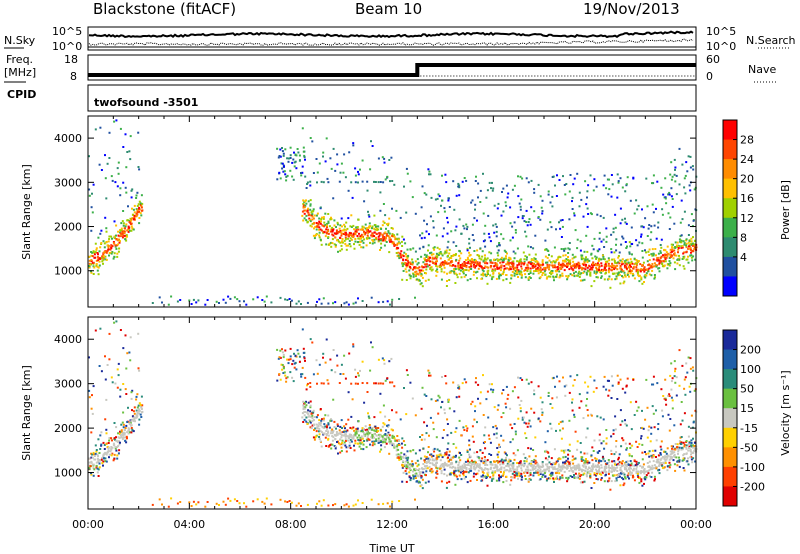 The image size is (800, 554). I want to click on colorbar-frame, so click(730, 208).